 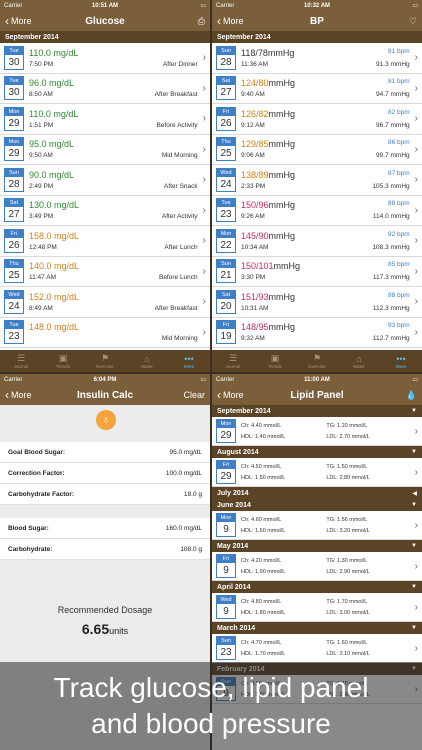 What do you see at coordinates (185, 452) in the screenshot?
I see `calc-value: 95.0 mg/dL` at bounding box center [185, 452].